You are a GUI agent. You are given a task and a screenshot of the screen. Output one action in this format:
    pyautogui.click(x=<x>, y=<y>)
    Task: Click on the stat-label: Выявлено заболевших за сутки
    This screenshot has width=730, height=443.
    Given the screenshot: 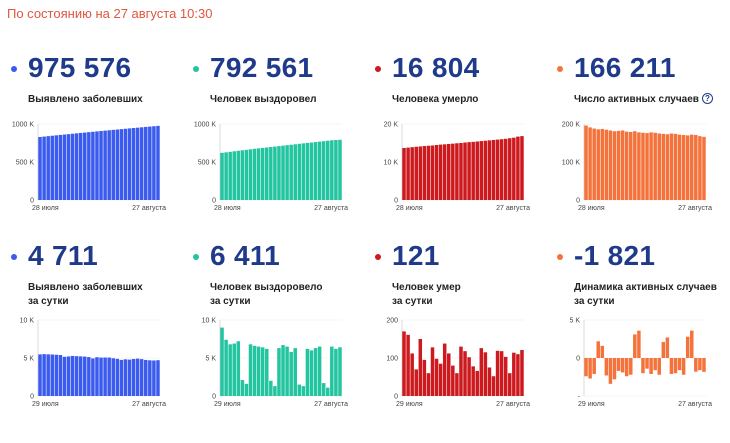 What is the action you would take?
    pyautogui.click(x=85, y=295)
    